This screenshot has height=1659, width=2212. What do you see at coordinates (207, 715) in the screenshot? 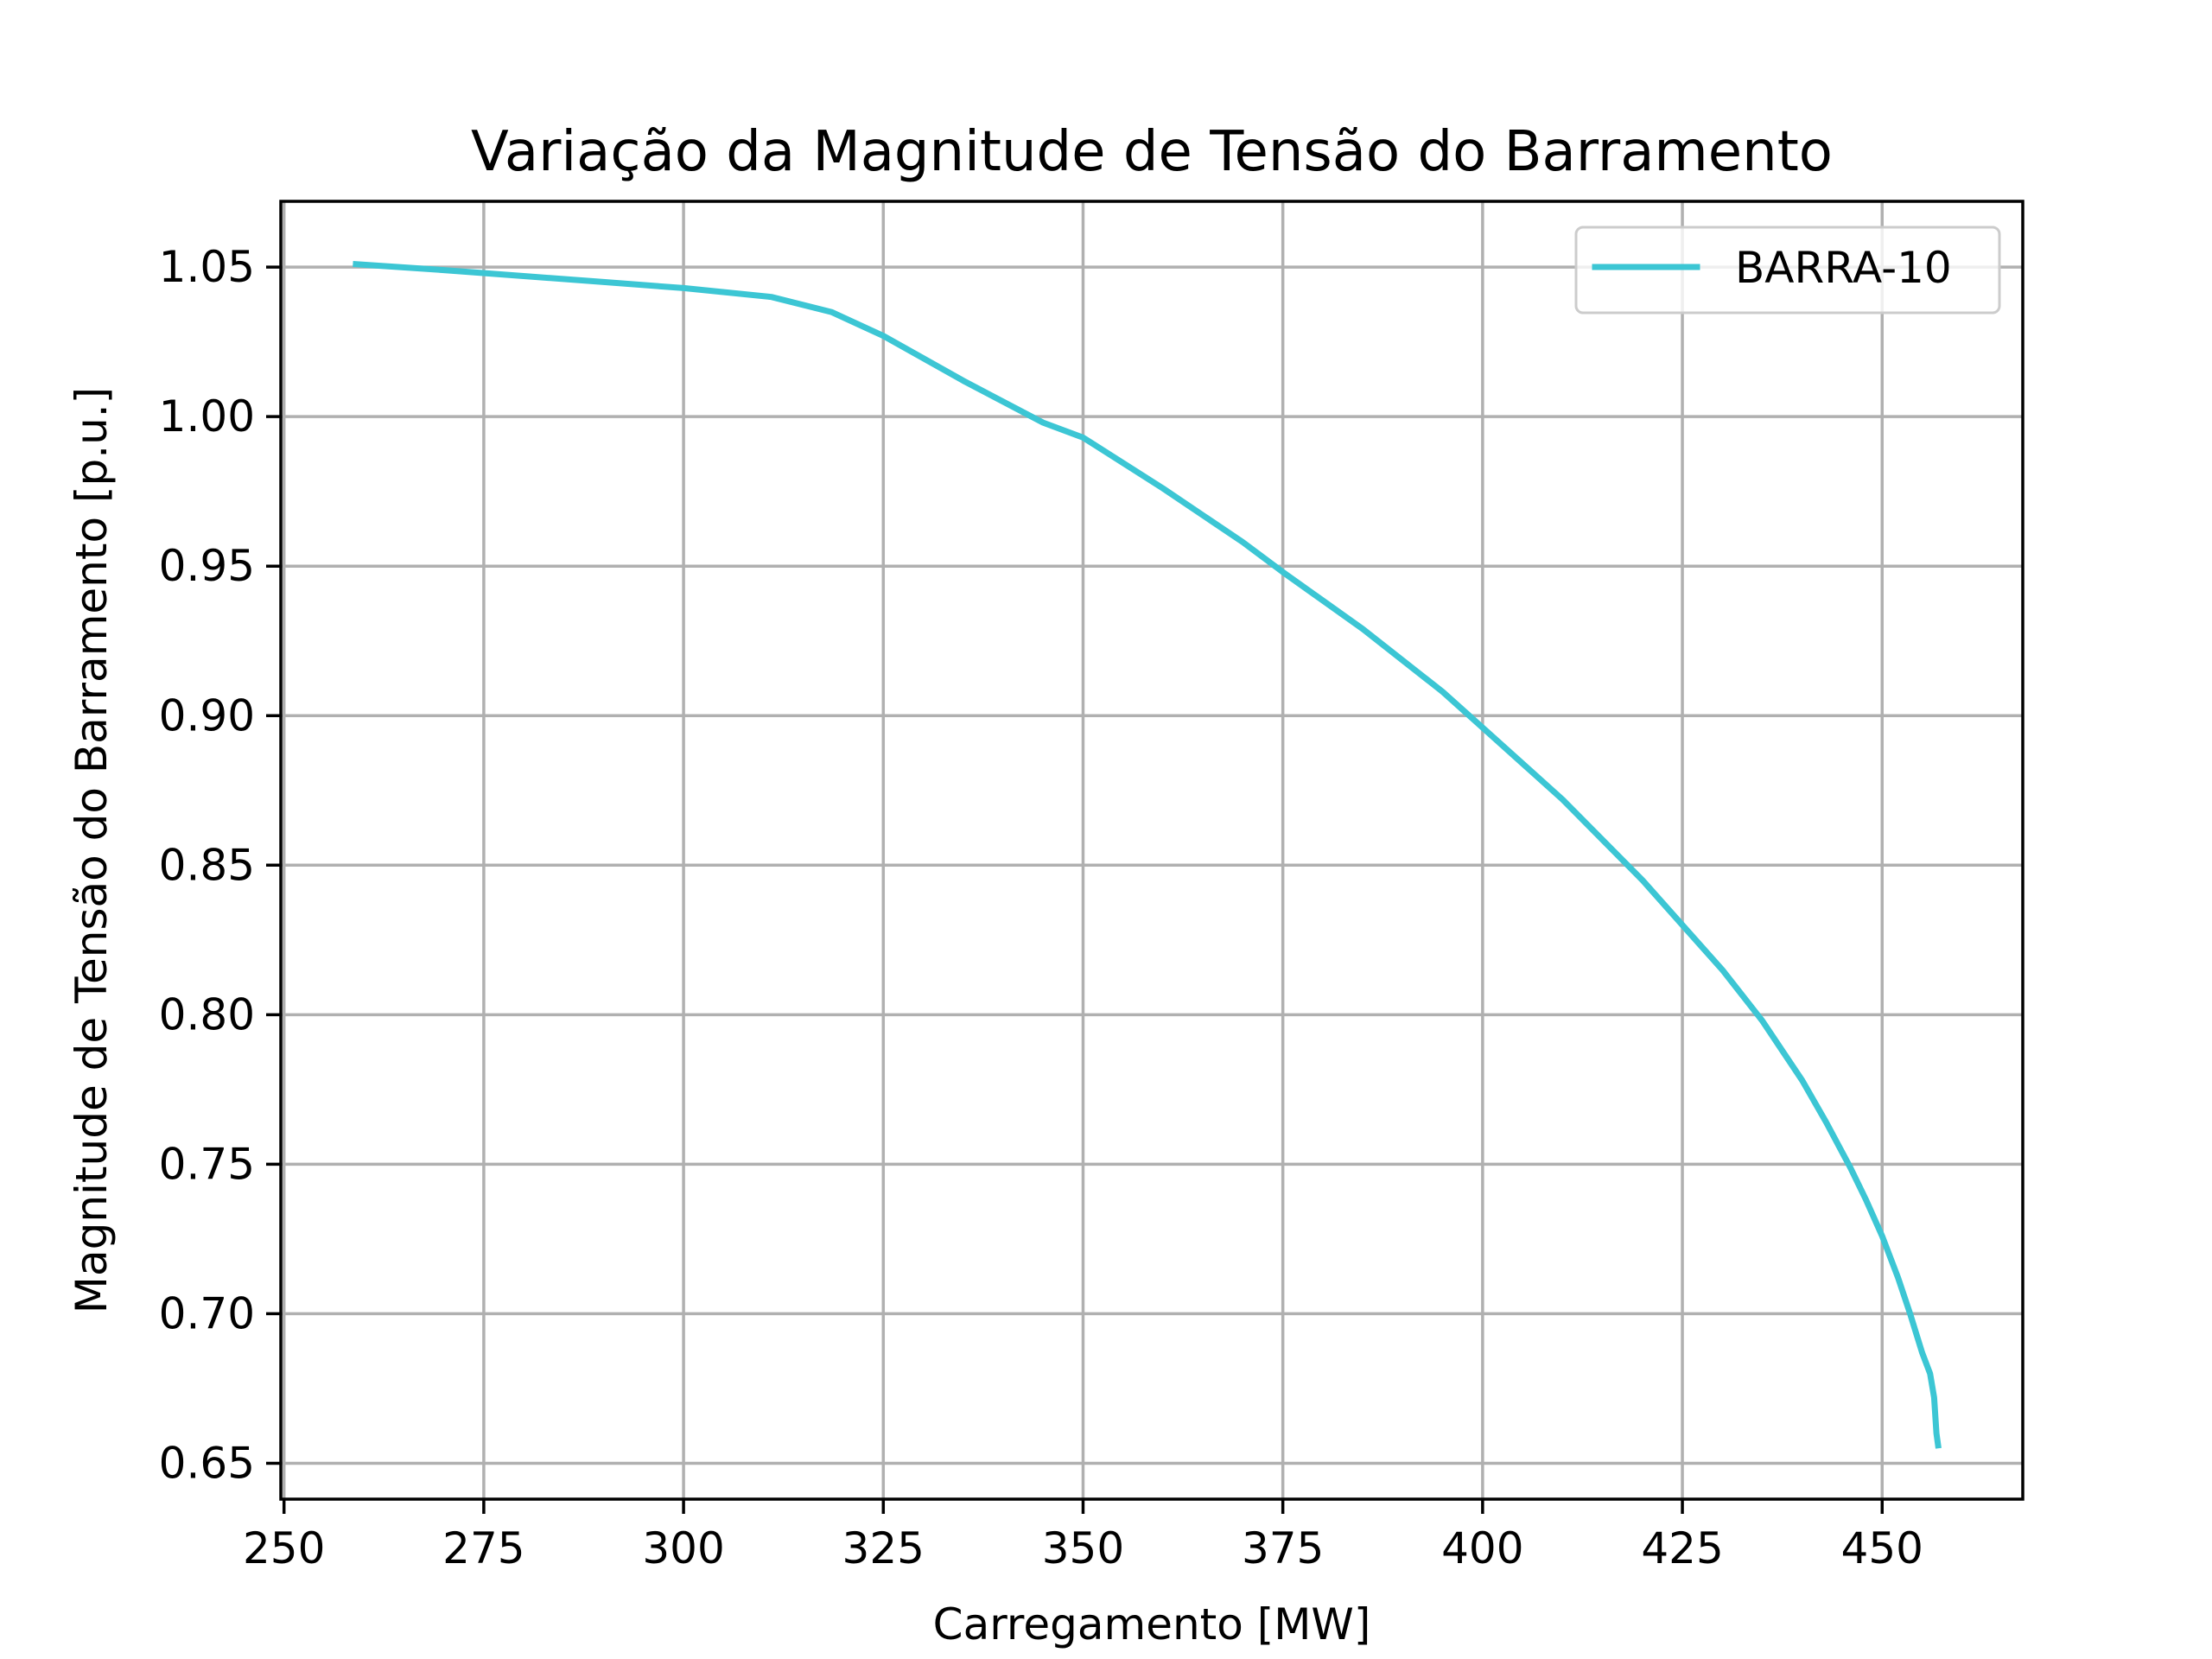
I see `y-tick-label: 0.90` at bounding box center [207, 715].